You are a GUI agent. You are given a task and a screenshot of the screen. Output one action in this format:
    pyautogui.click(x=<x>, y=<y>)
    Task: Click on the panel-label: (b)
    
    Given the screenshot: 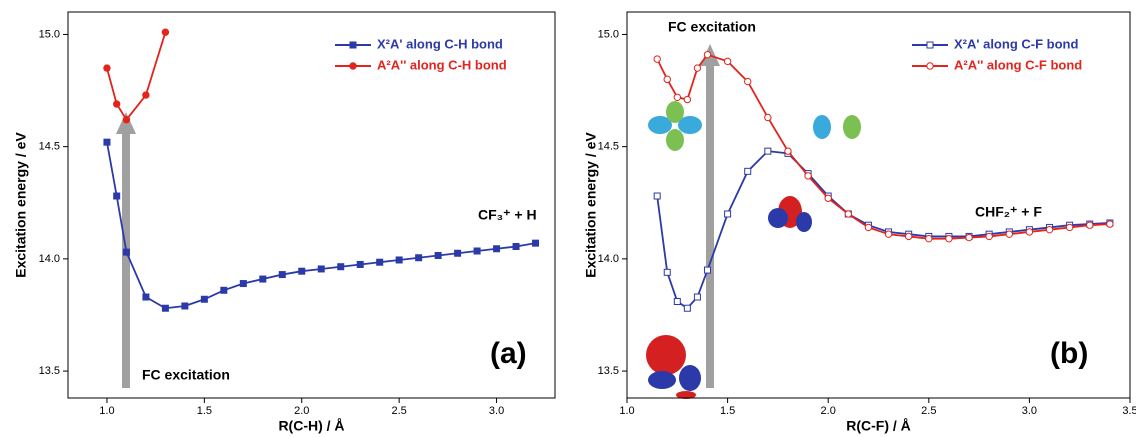 What is the action you would take?
    pyautogui.click(x=1069, y=353)
    